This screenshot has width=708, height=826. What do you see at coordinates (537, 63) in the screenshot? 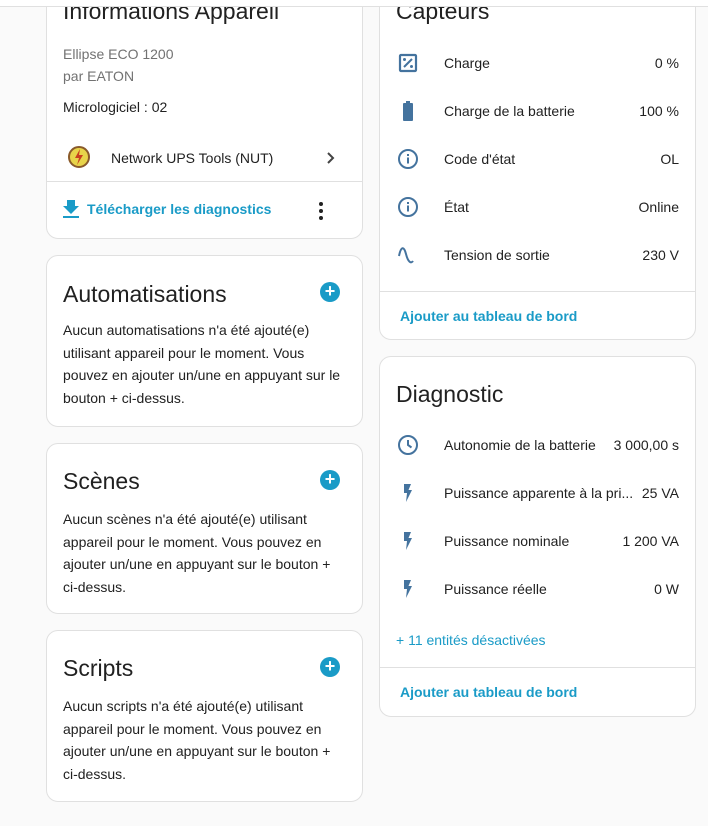
I see `entity-row: Charge 0 %` at bounding box center [537, 63].